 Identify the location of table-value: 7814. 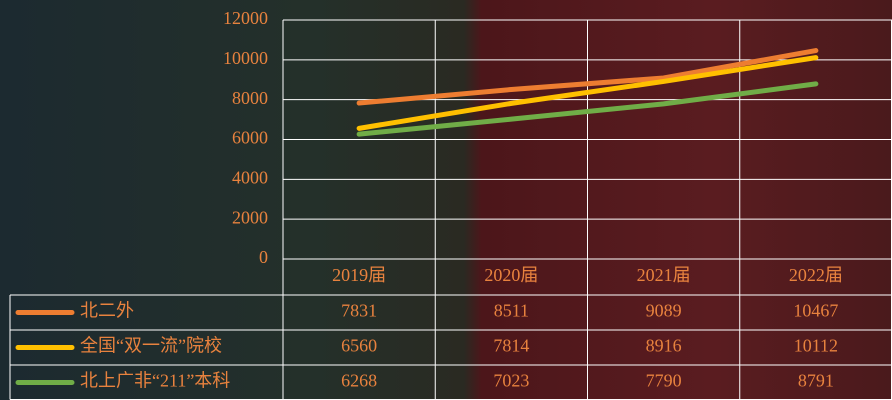
(511, 346).